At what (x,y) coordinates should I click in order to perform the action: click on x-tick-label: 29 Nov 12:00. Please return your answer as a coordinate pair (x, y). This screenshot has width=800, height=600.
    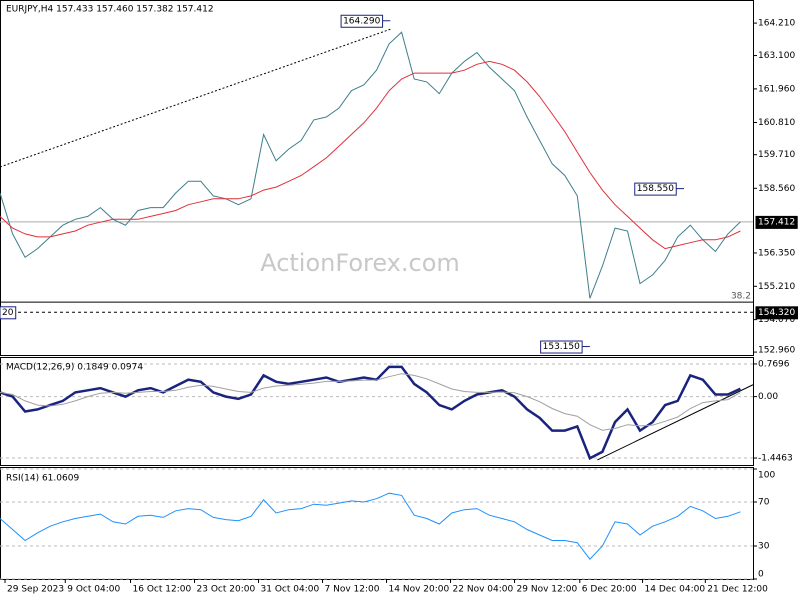
    Looking at the image, I should click on (547, 590).